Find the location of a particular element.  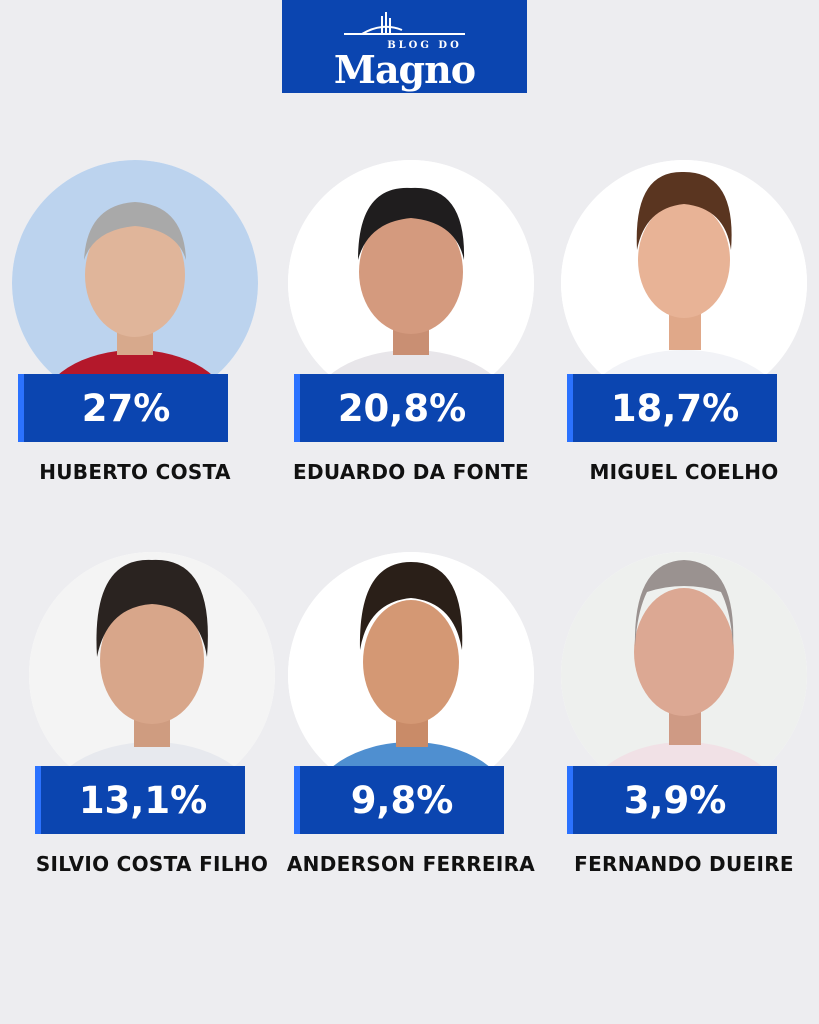

candidate-card-silvio-costa-filho: 13,1% SILVIO COSTA FILHO is located at coordinates (152, 722).